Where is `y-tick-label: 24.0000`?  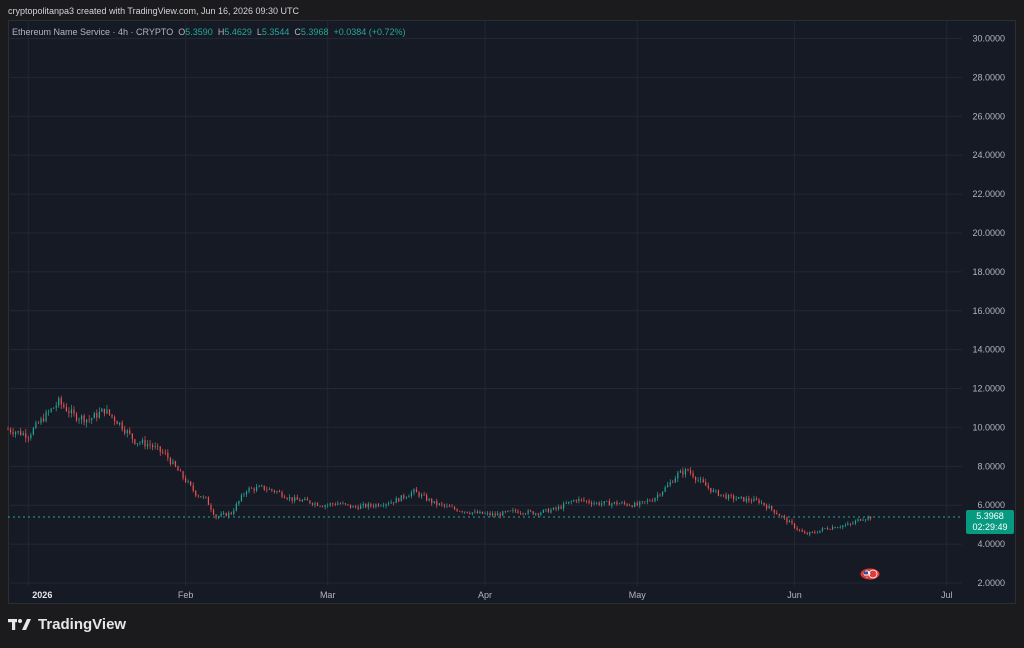
y-tick-label: 24.0000 is located at coordinates (988, 155).